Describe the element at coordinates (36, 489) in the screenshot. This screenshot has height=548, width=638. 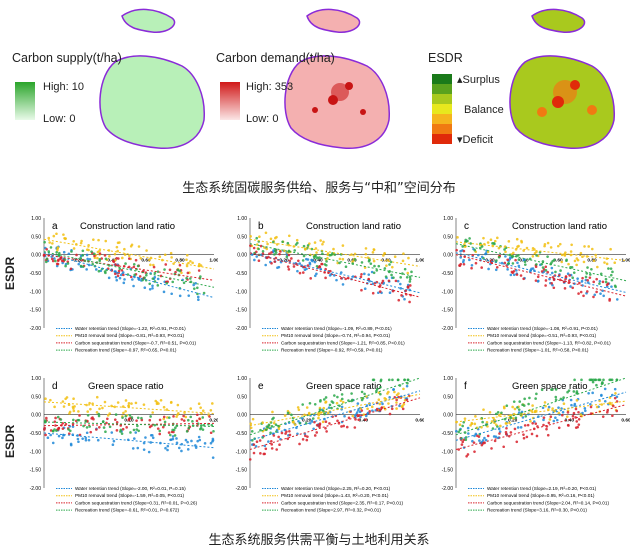
I see `y-tick-label: -2.00` at that location.